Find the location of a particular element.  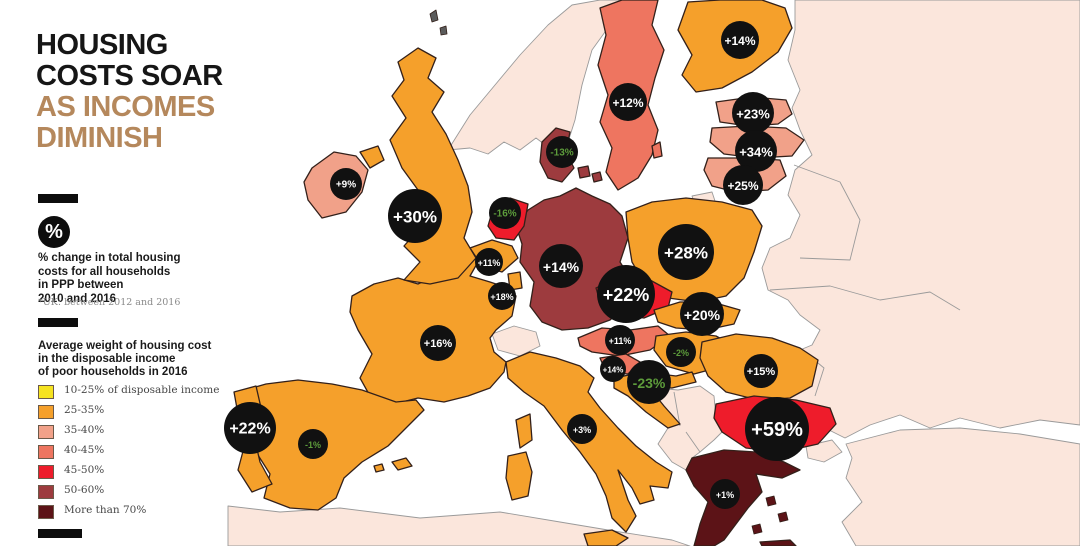

badge-netherlands is located at coordinates (505, 213).